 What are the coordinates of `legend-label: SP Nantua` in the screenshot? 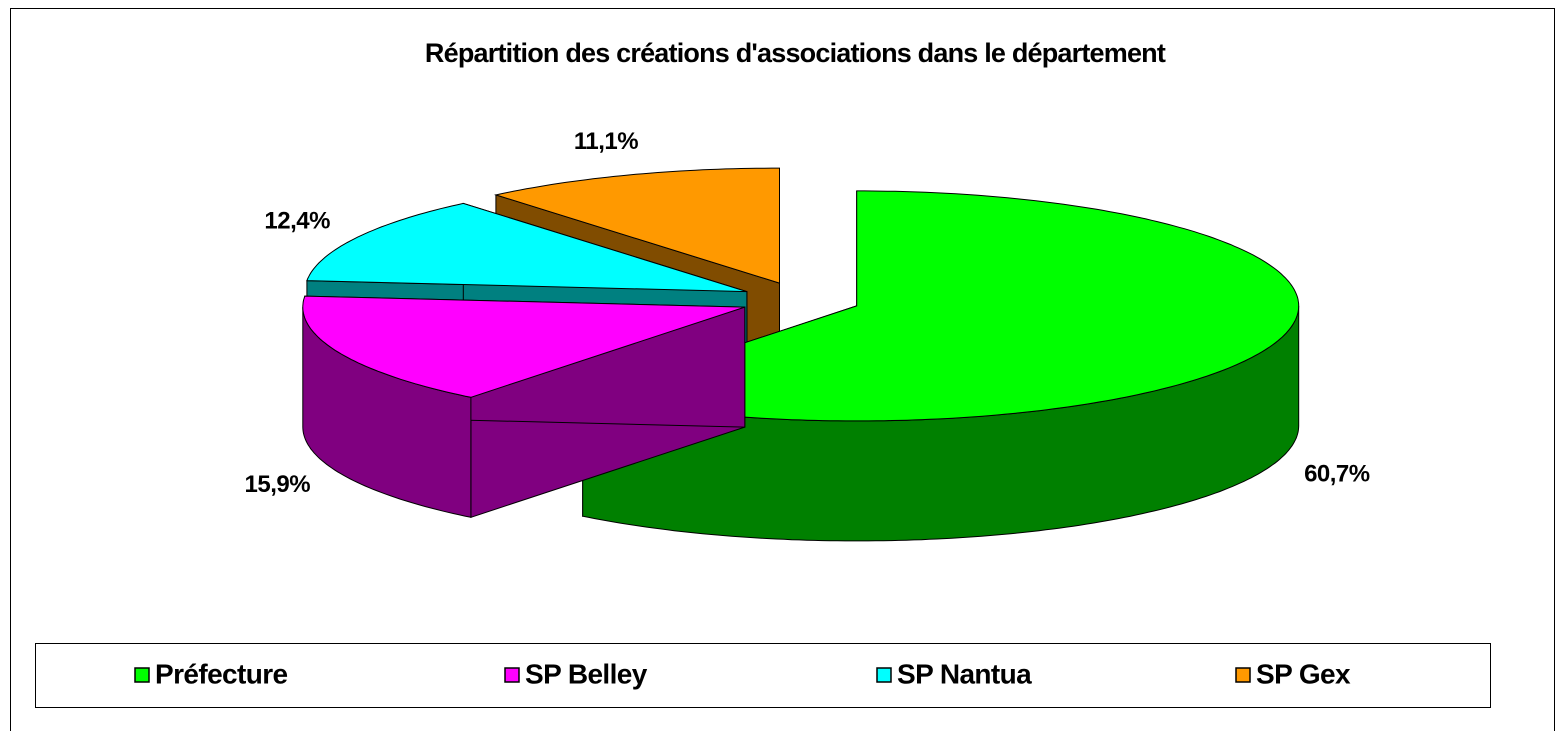 It's located at (964, 673).